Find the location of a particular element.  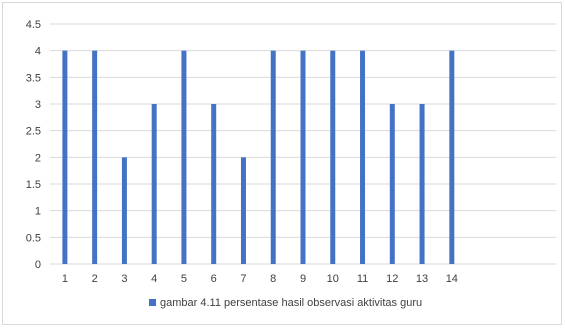

y-tick-label: 3 is located at coordinates (38, 105).